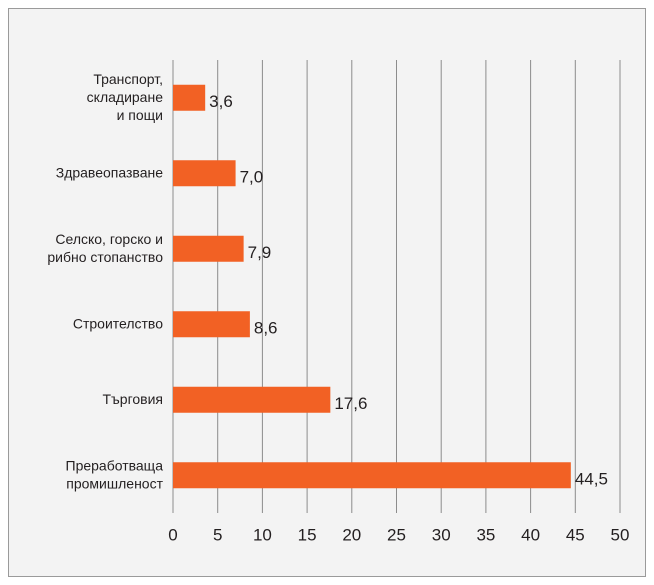  Describe the element at coordinates (307, 534) in the screenshot. I see `x-tick-label: 15` at that location.